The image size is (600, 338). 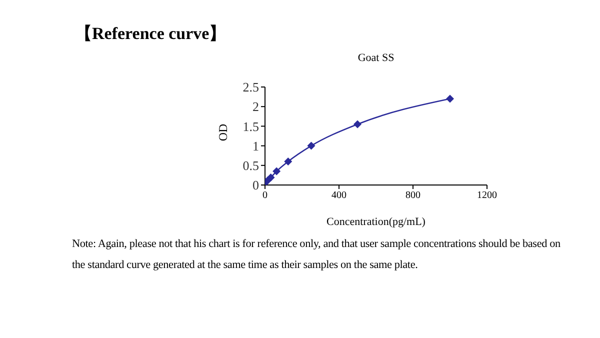 What do you see at coordinates (265, 196) in the screenshot?
I see `x-tick-label: 0` at bounding box center [265, 196].